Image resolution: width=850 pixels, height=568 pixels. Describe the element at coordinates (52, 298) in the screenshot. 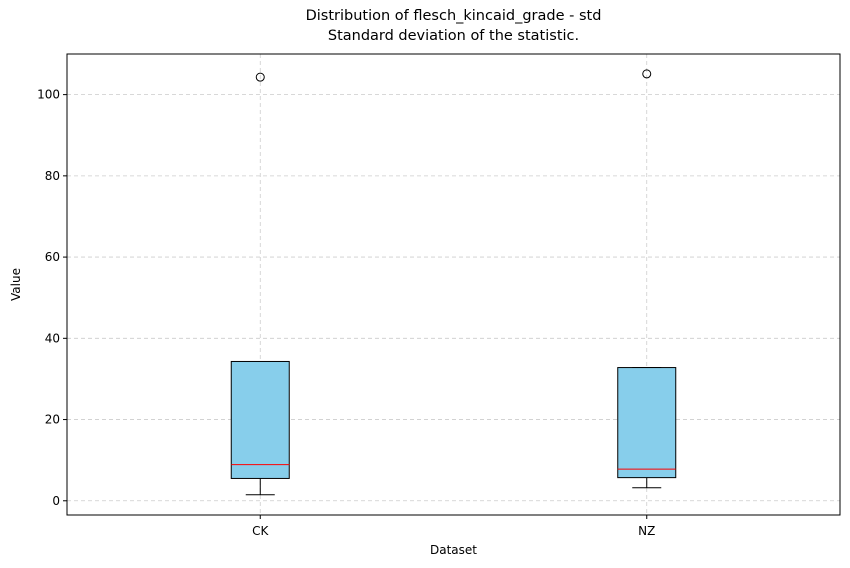

I see `y-axis-ticks: 0 20 40 60 80 100` at that location.